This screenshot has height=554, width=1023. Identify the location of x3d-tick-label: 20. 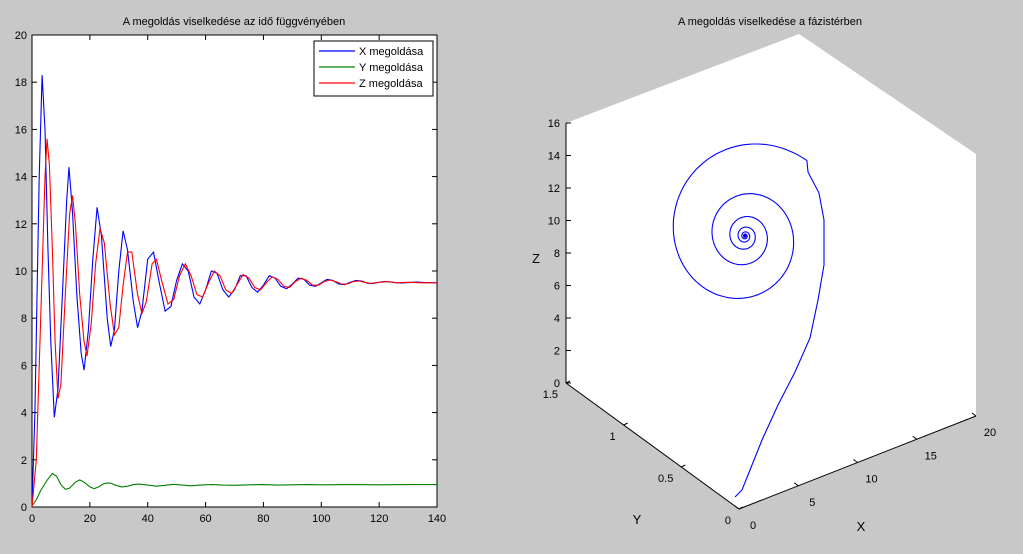
(990, 433).